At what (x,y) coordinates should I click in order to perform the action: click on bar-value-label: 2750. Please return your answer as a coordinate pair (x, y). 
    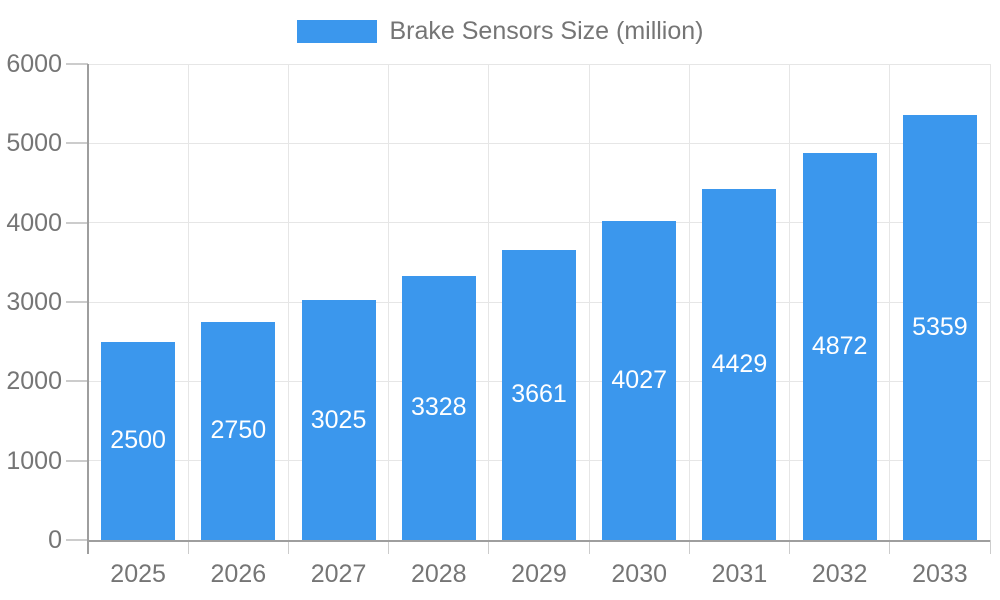
    Looking at the image, I should click on (238, 430).